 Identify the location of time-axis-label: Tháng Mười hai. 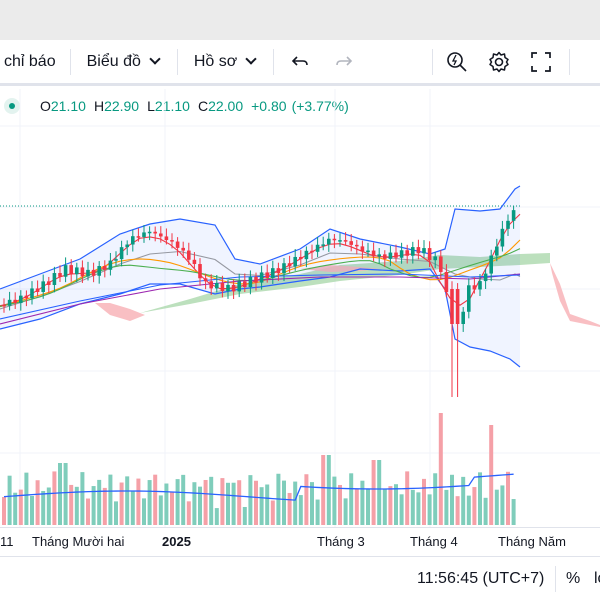
(78, 541).